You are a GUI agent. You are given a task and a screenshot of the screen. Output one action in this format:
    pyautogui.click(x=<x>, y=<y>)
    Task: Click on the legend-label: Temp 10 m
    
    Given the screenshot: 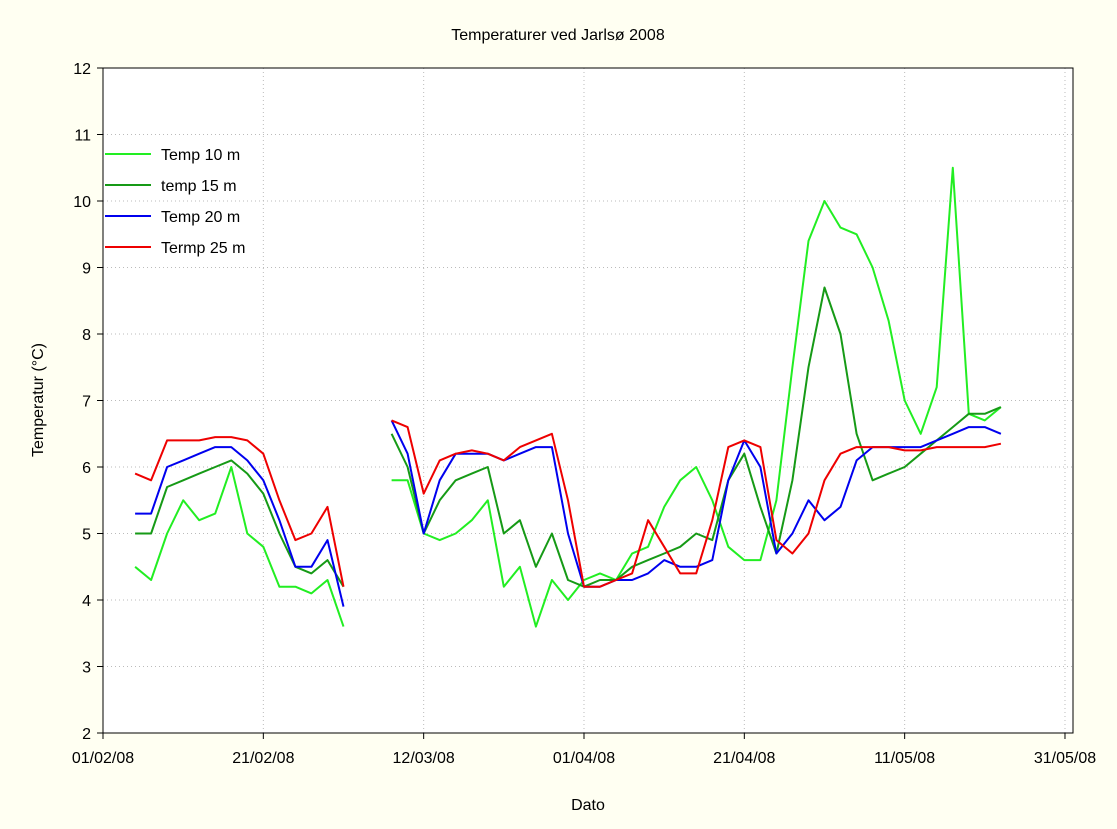 What is the action you would take?
    pyautogui.click(x=200, y=155)
    